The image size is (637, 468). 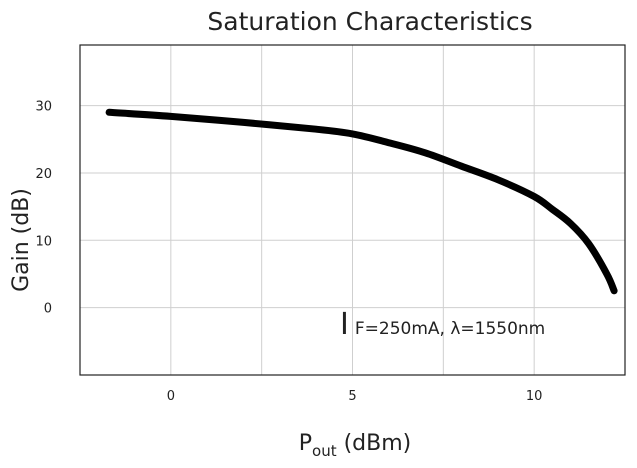 I want to click on chart-title: Saturation Characteristics, so click(x=369, y=21).